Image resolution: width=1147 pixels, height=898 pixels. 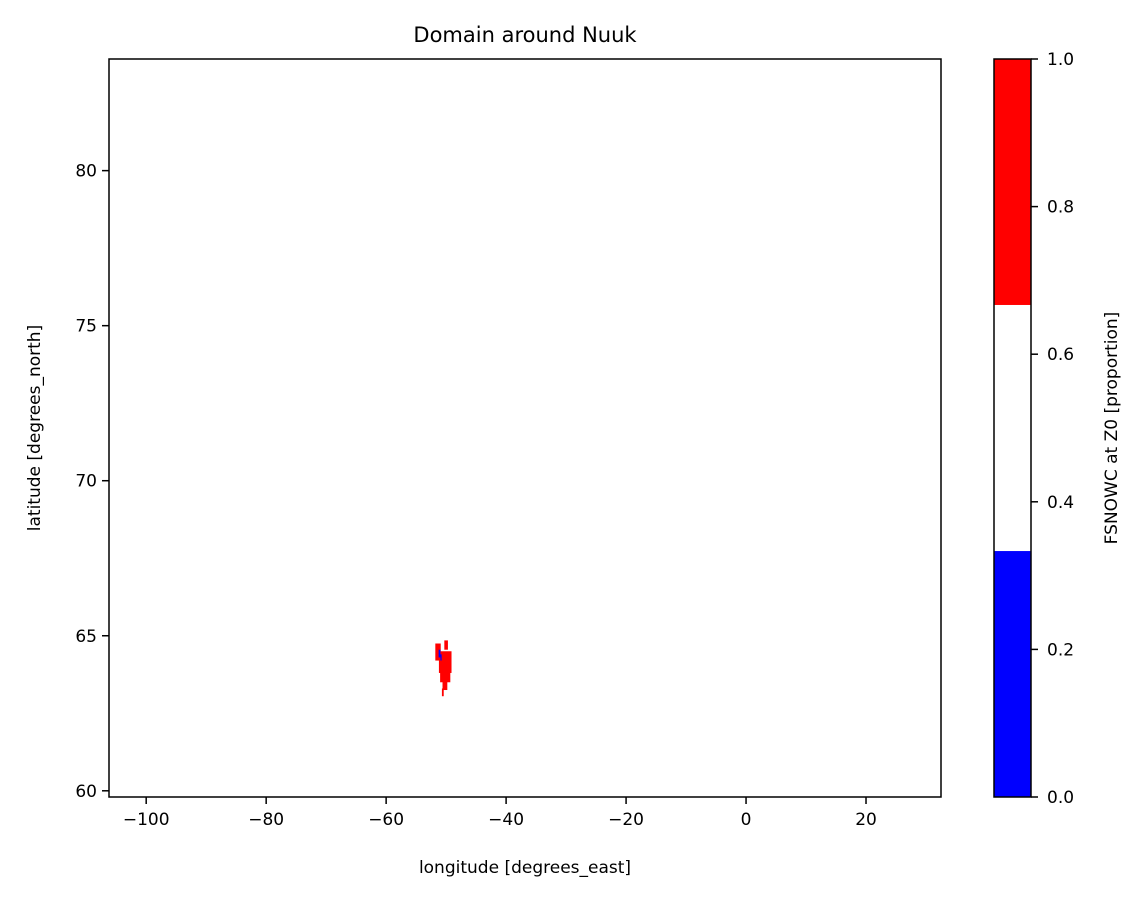 I want to click on y-tick-label: 65, so click(x=86, y=637).